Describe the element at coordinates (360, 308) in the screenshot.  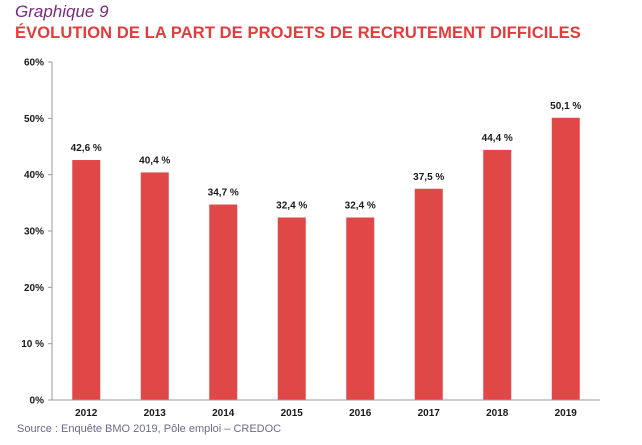
I see `bar-2016` at that location.